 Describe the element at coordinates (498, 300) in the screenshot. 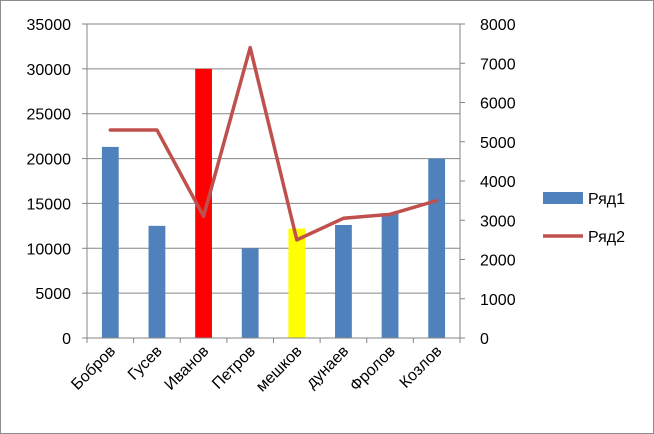

I see `right-tick-label: 1000` at that location.